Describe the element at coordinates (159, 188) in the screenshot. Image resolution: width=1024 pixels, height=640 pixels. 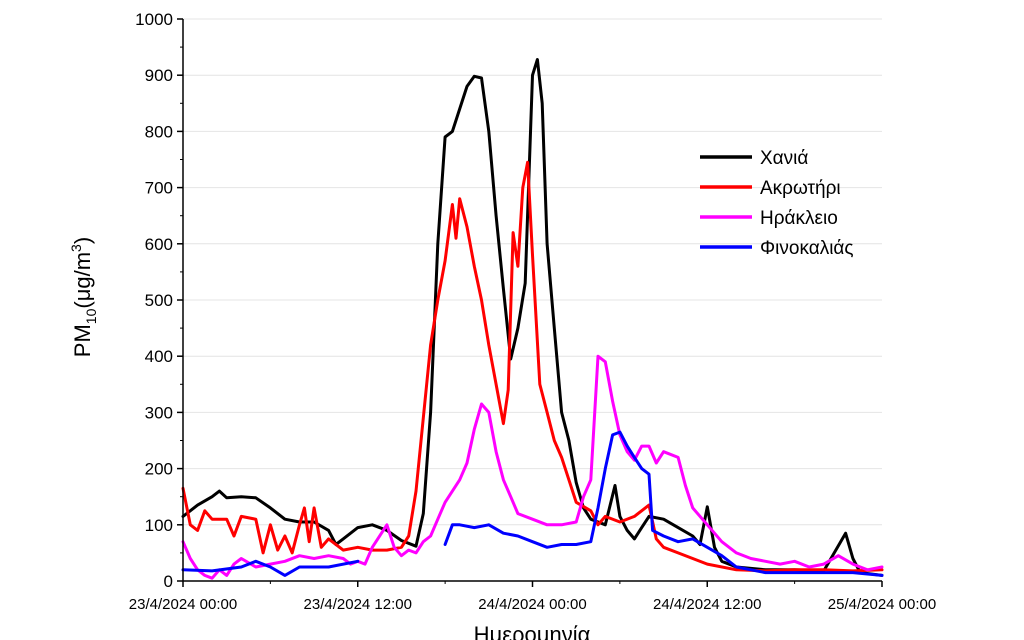
I see `y-tick-label: 700` at that location.